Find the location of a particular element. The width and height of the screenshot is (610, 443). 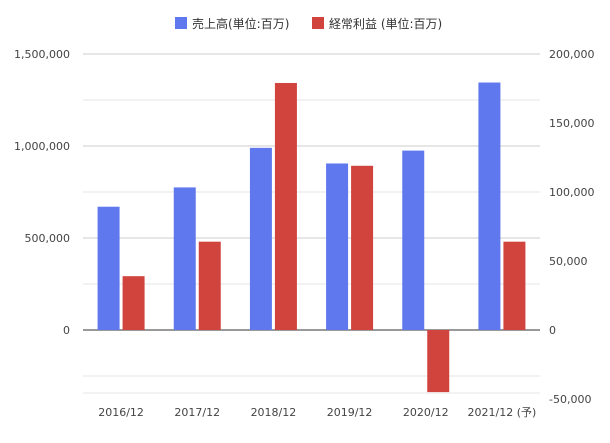

y-right-tick-label: 200,000 is located at coordinates (572, 54).